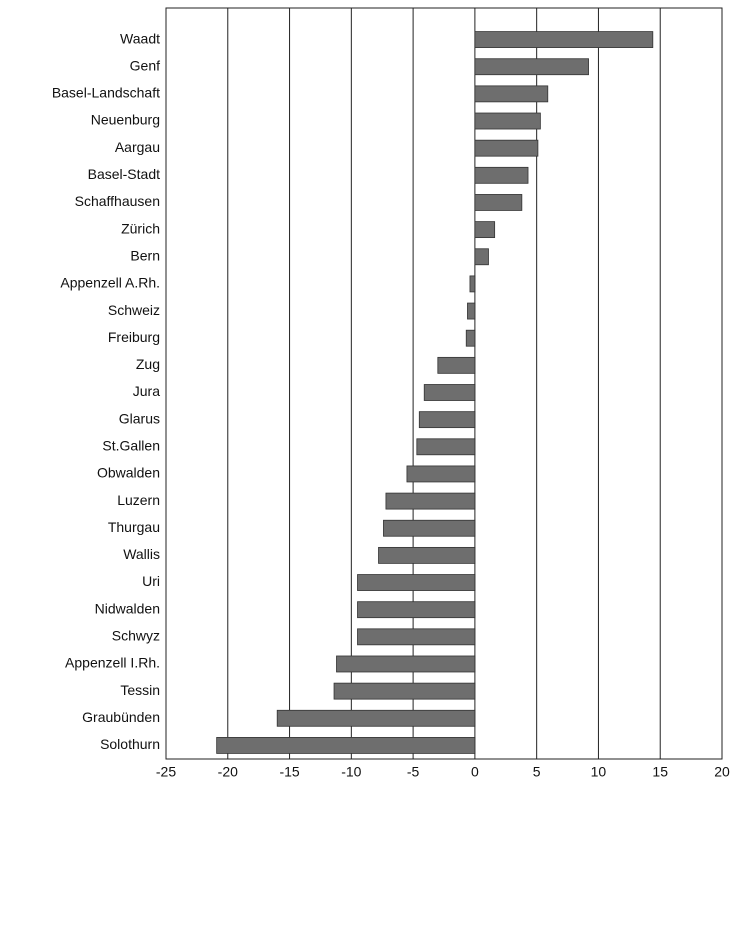  I want to click on y-tick-label: Basel-Stadt, so click(124, 174).